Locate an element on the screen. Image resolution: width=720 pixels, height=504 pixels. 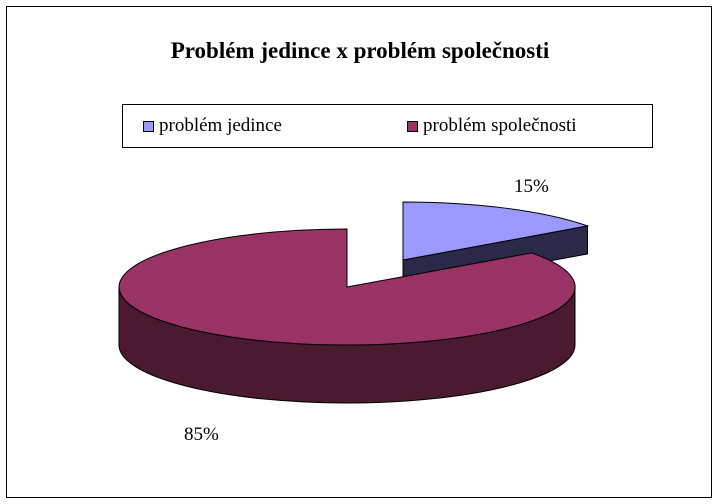
chart-title: Problém jedince x problém společnosti is located at coordinates (360, 50).